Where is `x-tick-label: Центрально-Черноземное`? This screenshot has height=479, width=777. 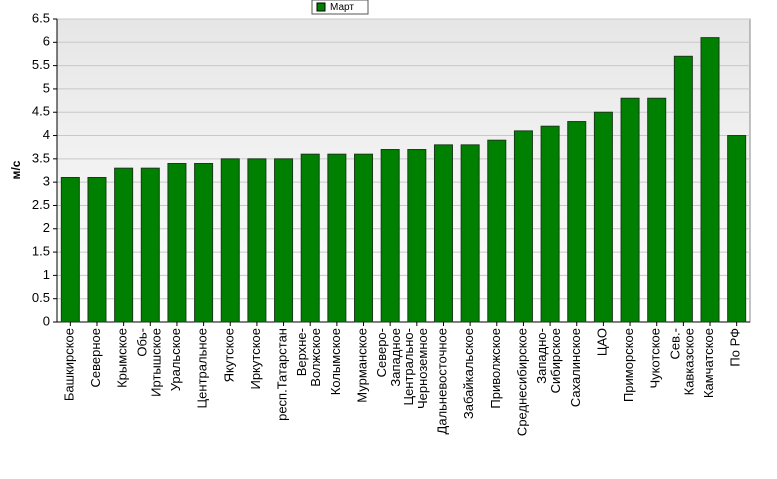 x-tick-label: Центрально-Черноземное is located at coordinates (415, 368).